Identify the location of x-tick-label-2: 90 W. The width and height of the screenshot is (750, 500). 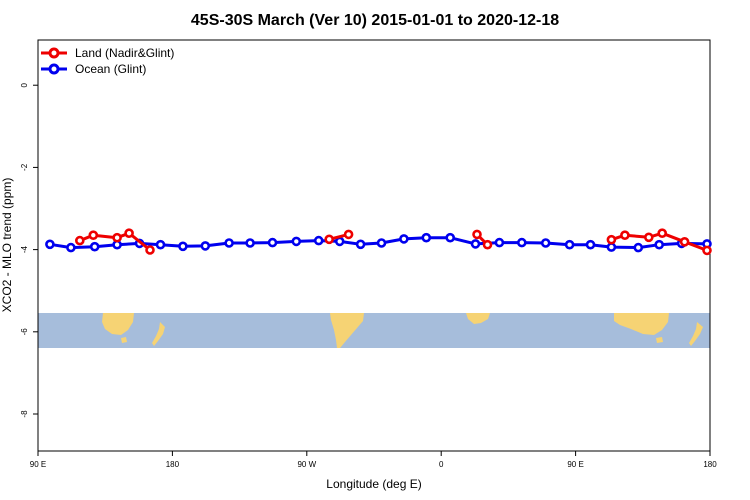
(306, 464).